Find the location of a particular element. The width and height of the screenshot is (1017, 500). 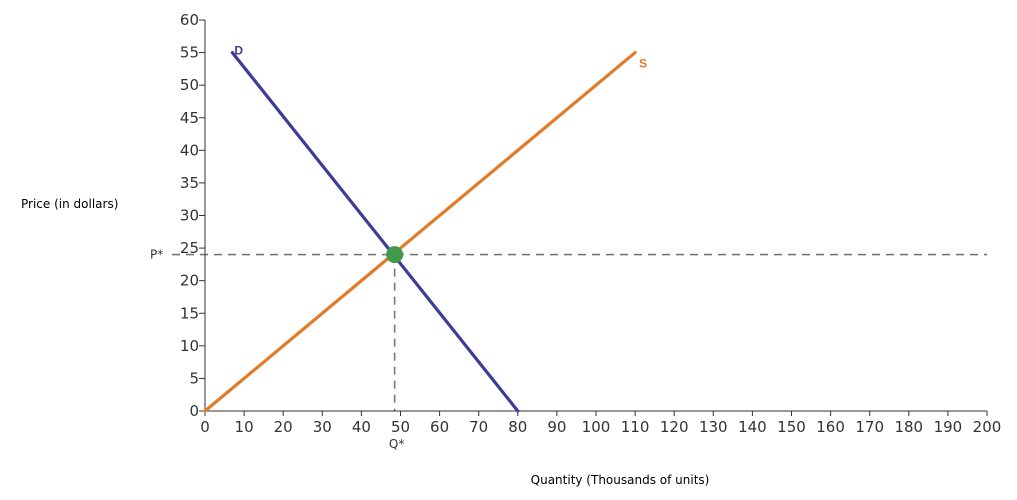

x-tick-label: 150 is located at coordinates (791, 427).